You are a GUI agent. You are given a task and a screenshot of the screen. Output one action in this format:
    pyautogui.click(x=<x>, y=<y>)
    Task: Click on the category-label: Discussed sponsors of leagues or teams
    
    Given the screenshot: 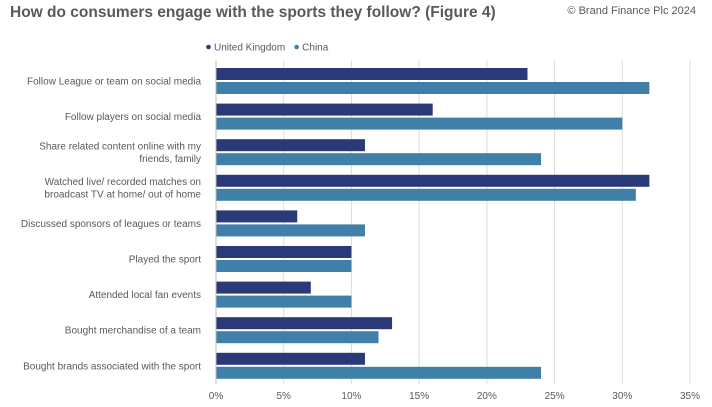 What is the action you would take?
    pyautogui.click(x=111, y=224)
    